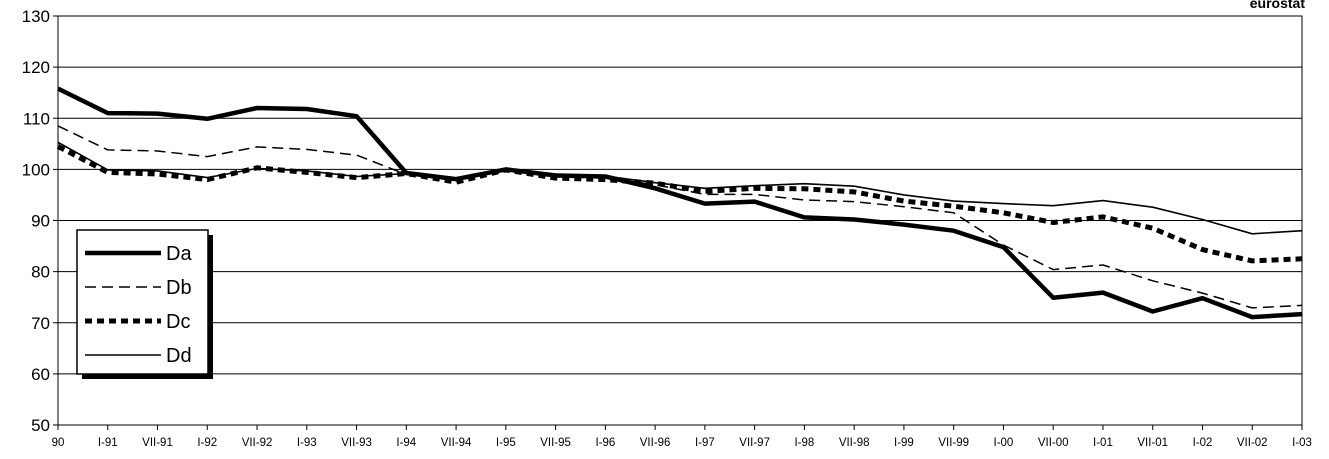  Describe the element at coordinates (506, 443) in the screenshot. I see `x-tick-label: I-95` at that location.